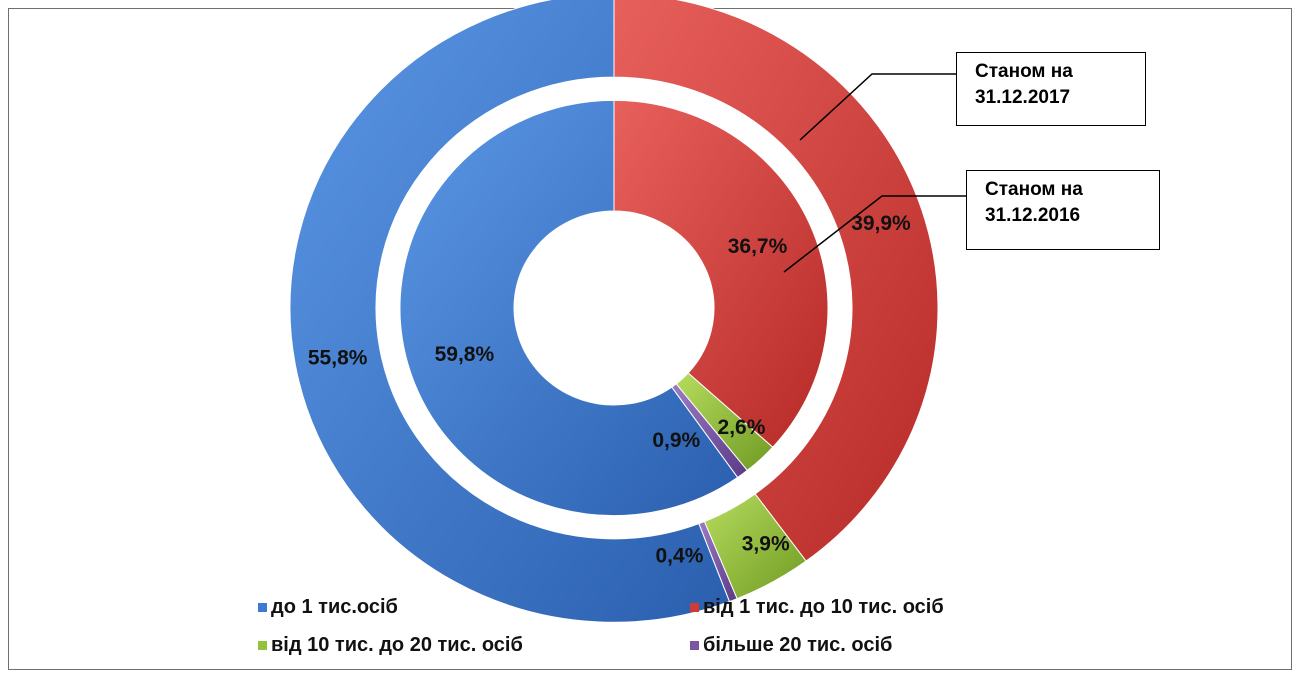 This screenshot has height=680, width=1304. What do you see at coordinates (465, 354) in the screenshot?
I see `inner-ring-label-0: 59,8%` at bounding box center [465, 354].